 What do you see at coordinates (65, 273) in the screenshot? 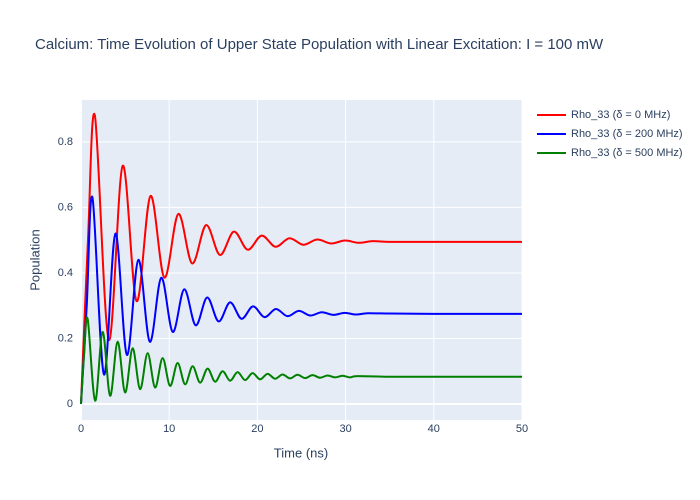
I see `y-tick-label: 0.4` at bounding box center [65, 273].